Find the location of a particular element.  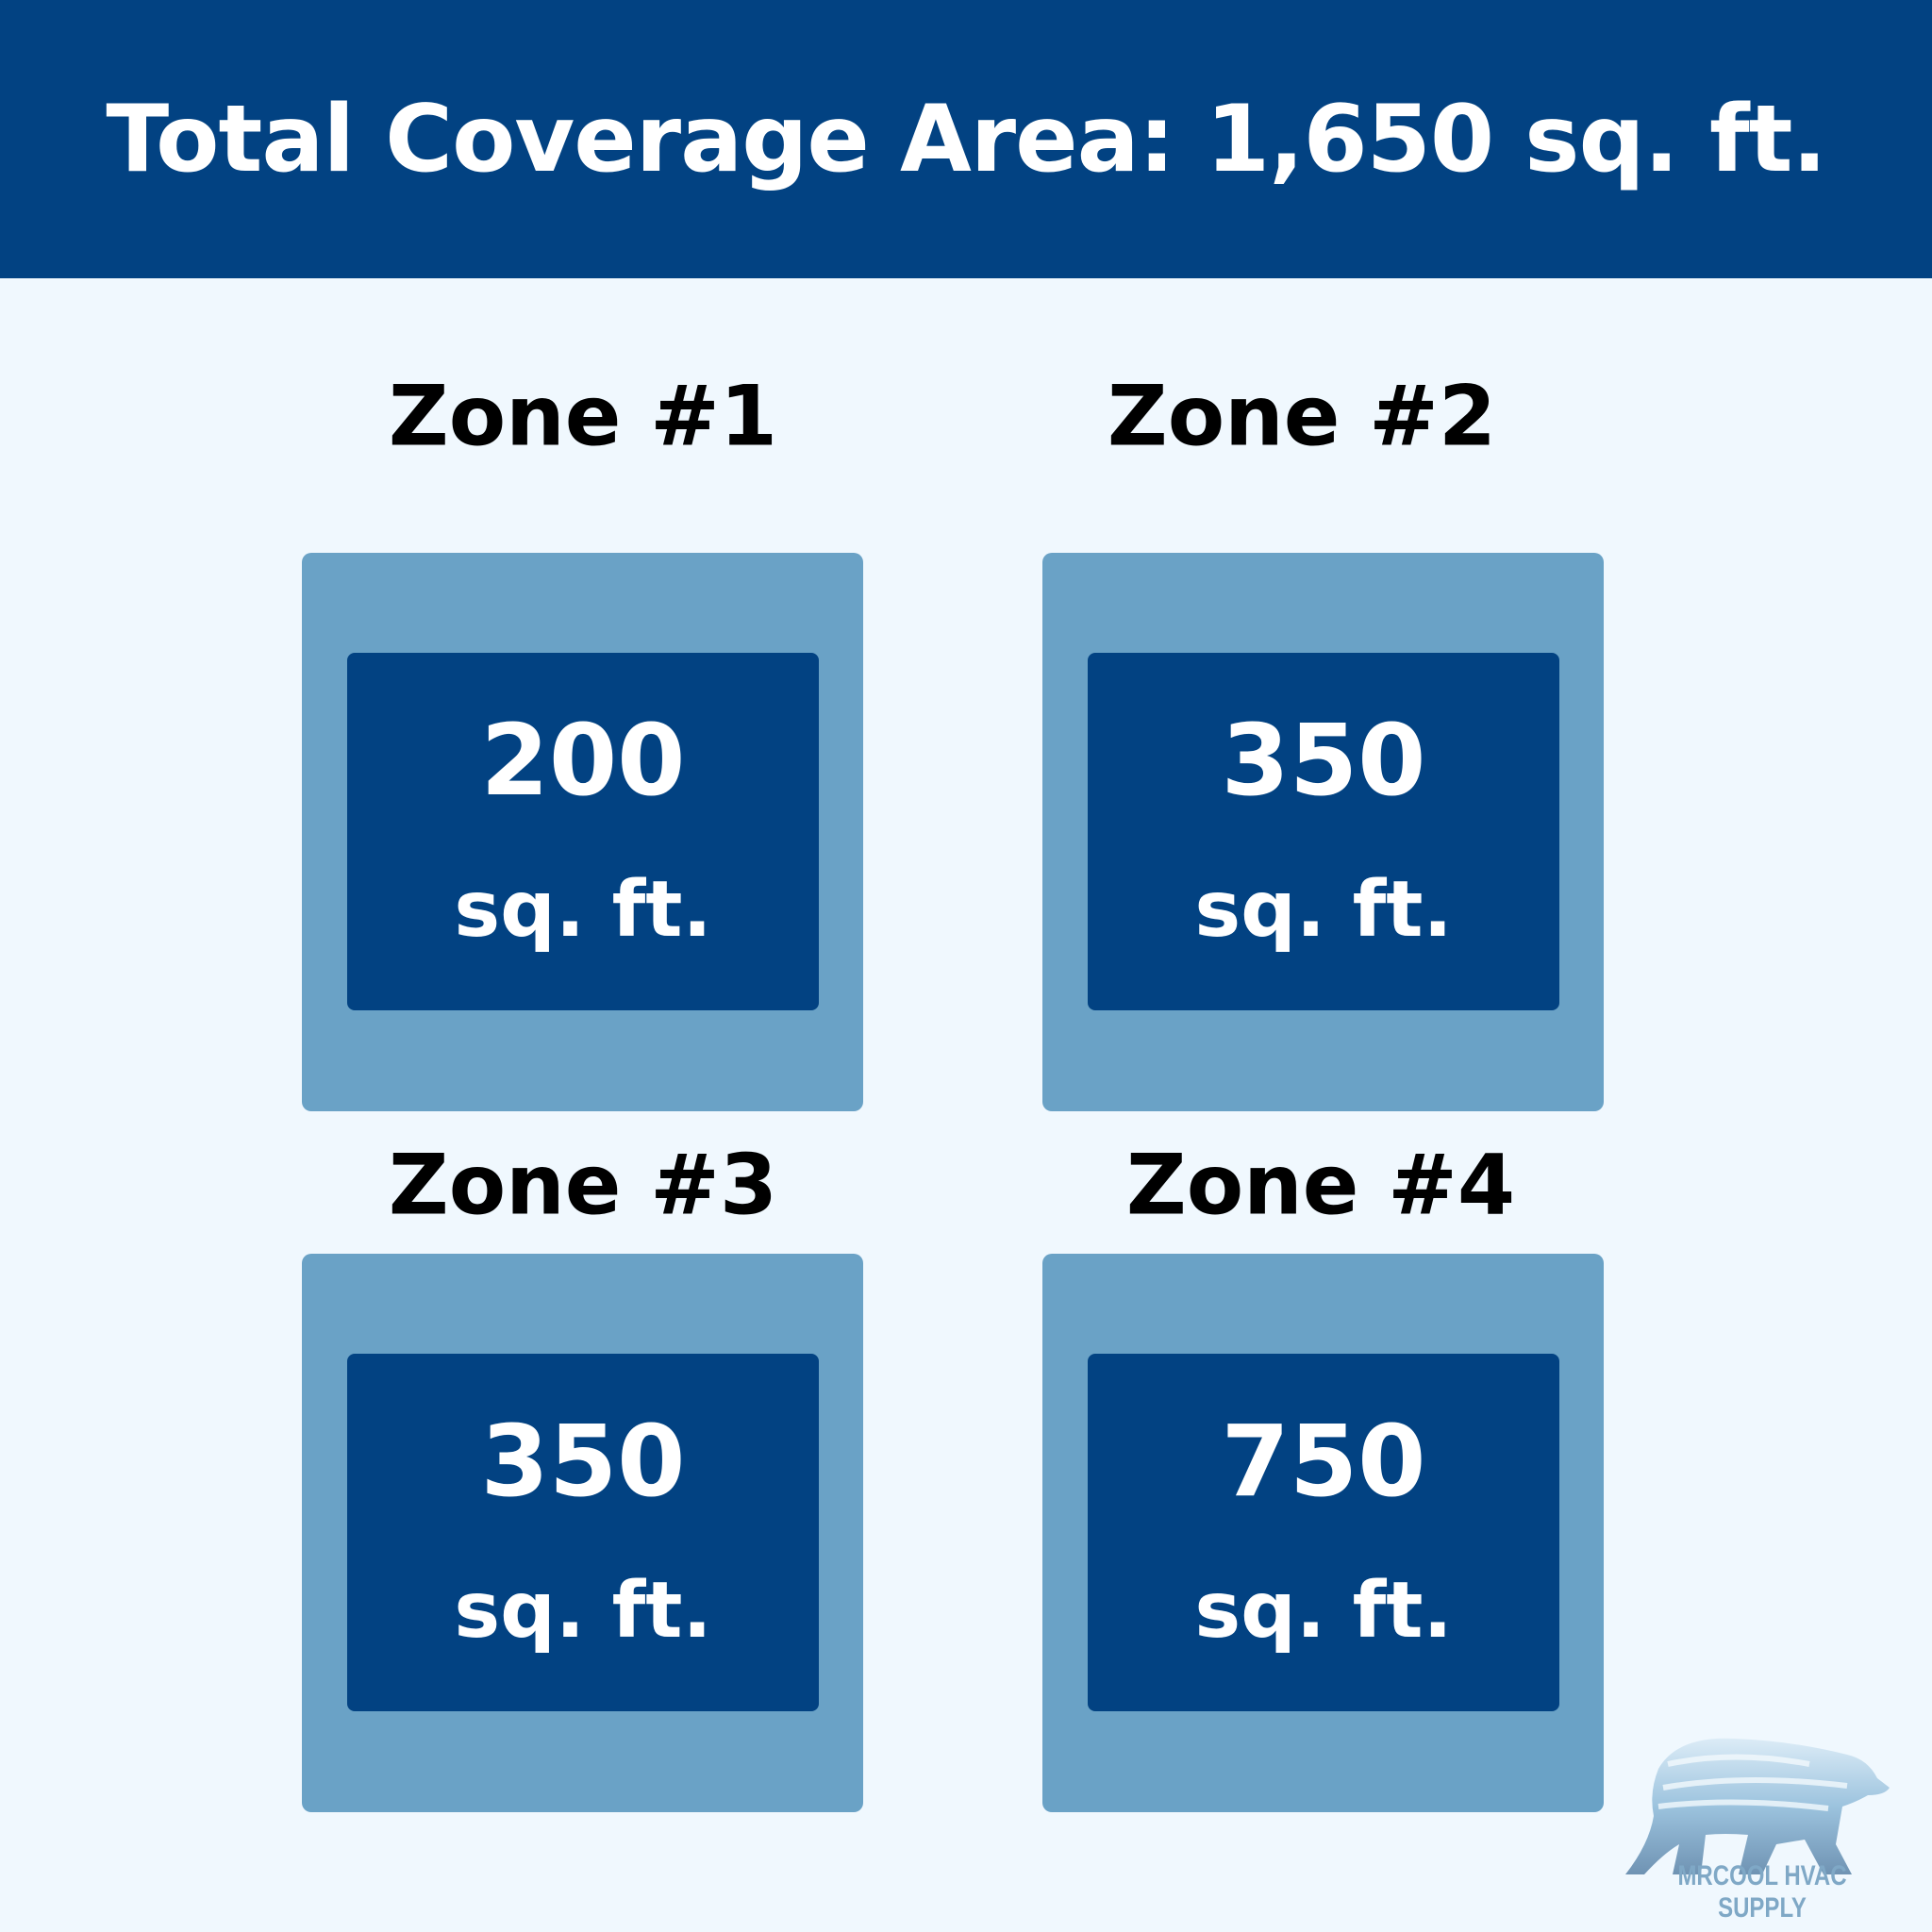

zone-1-area: 200 is located at coordinates (583, 761).